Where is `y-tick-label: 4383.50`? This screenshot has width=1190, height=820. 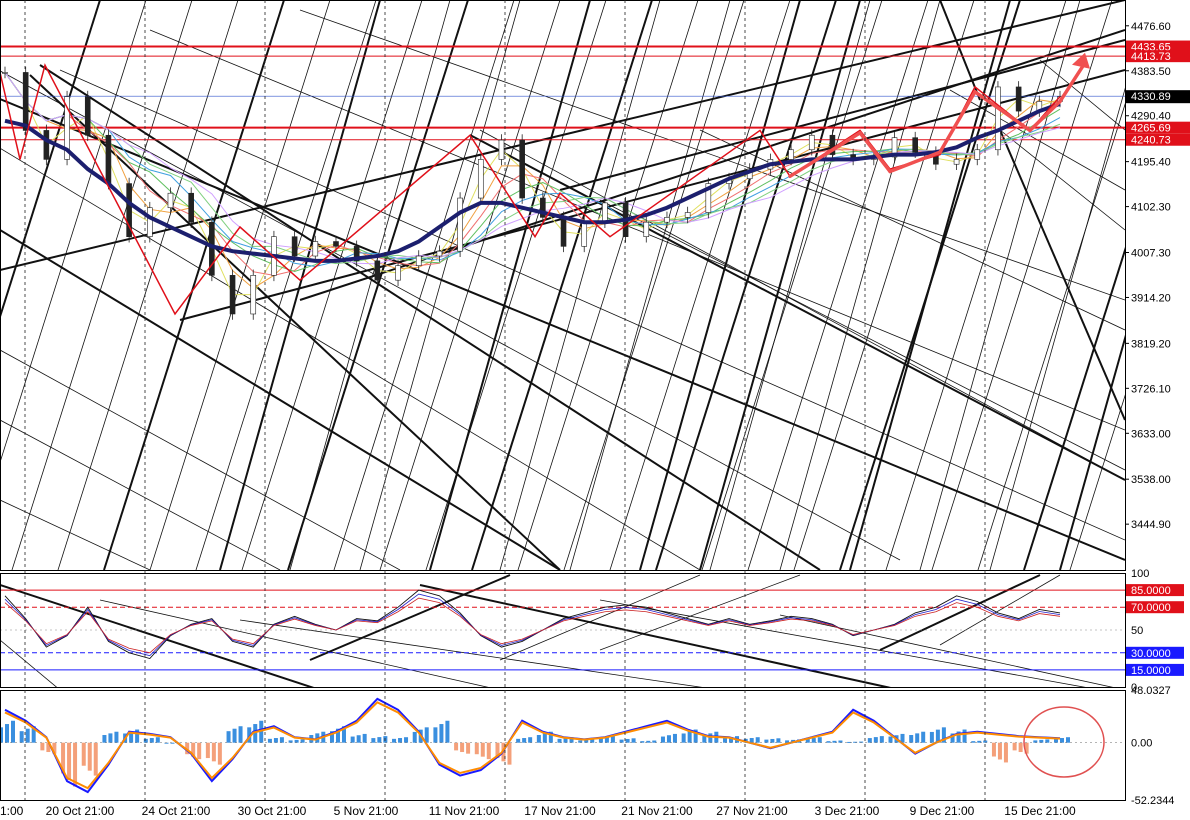 y-tick-label: 4383.50 is located at coordinates (1151, 72).